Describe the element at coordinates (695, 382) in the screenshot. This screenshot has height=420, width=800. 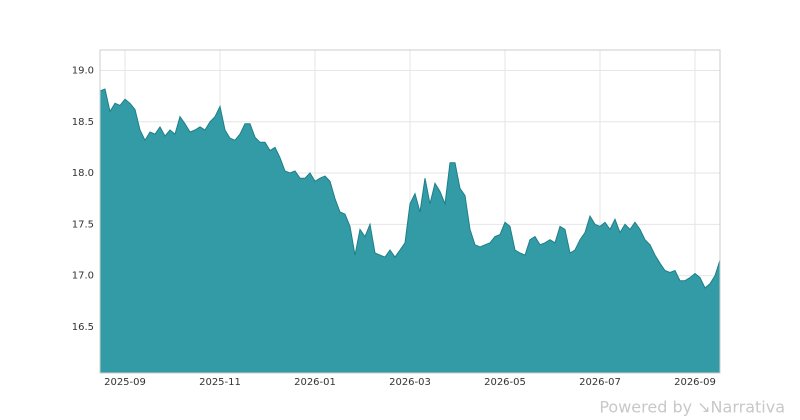
I see `x-tick-label: 2026-09` at that location.